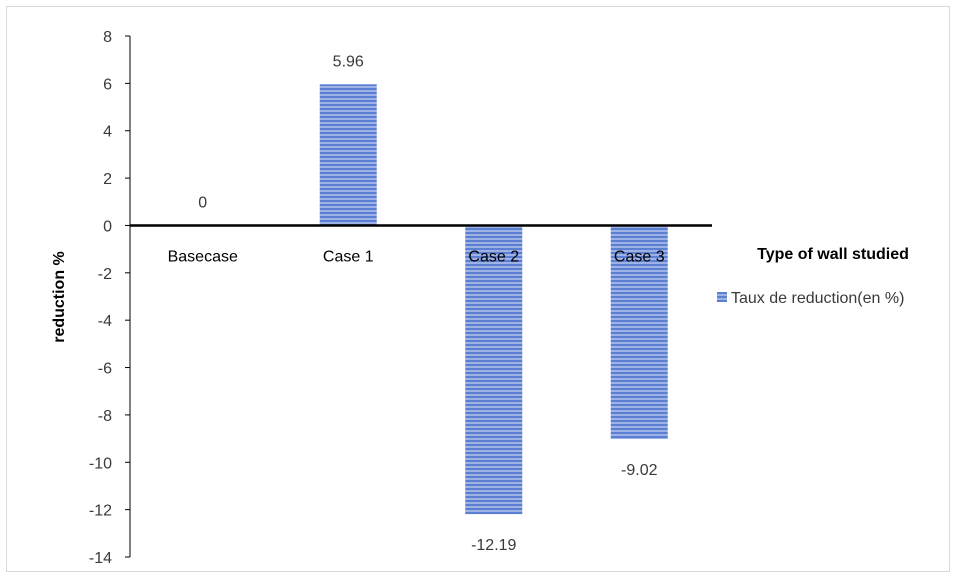 This screenshot has width=956, height=578. What do you see at coordinates (59, 297) in the screenshot?
I see `y-axis-title: reduction %` at bounding box center [59, 297].